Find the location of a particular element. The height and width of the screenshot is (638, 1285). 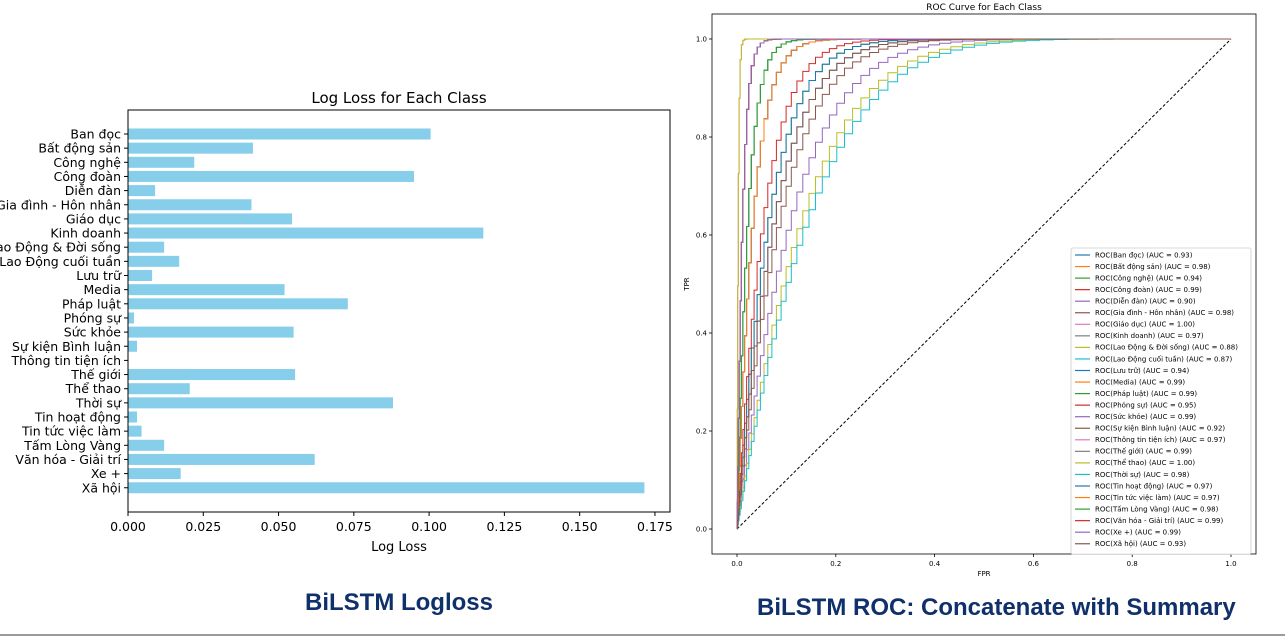

legend-entry: ROC(Bất động sản) (AUC = 0.98) is located at coordinates (1153, 267).